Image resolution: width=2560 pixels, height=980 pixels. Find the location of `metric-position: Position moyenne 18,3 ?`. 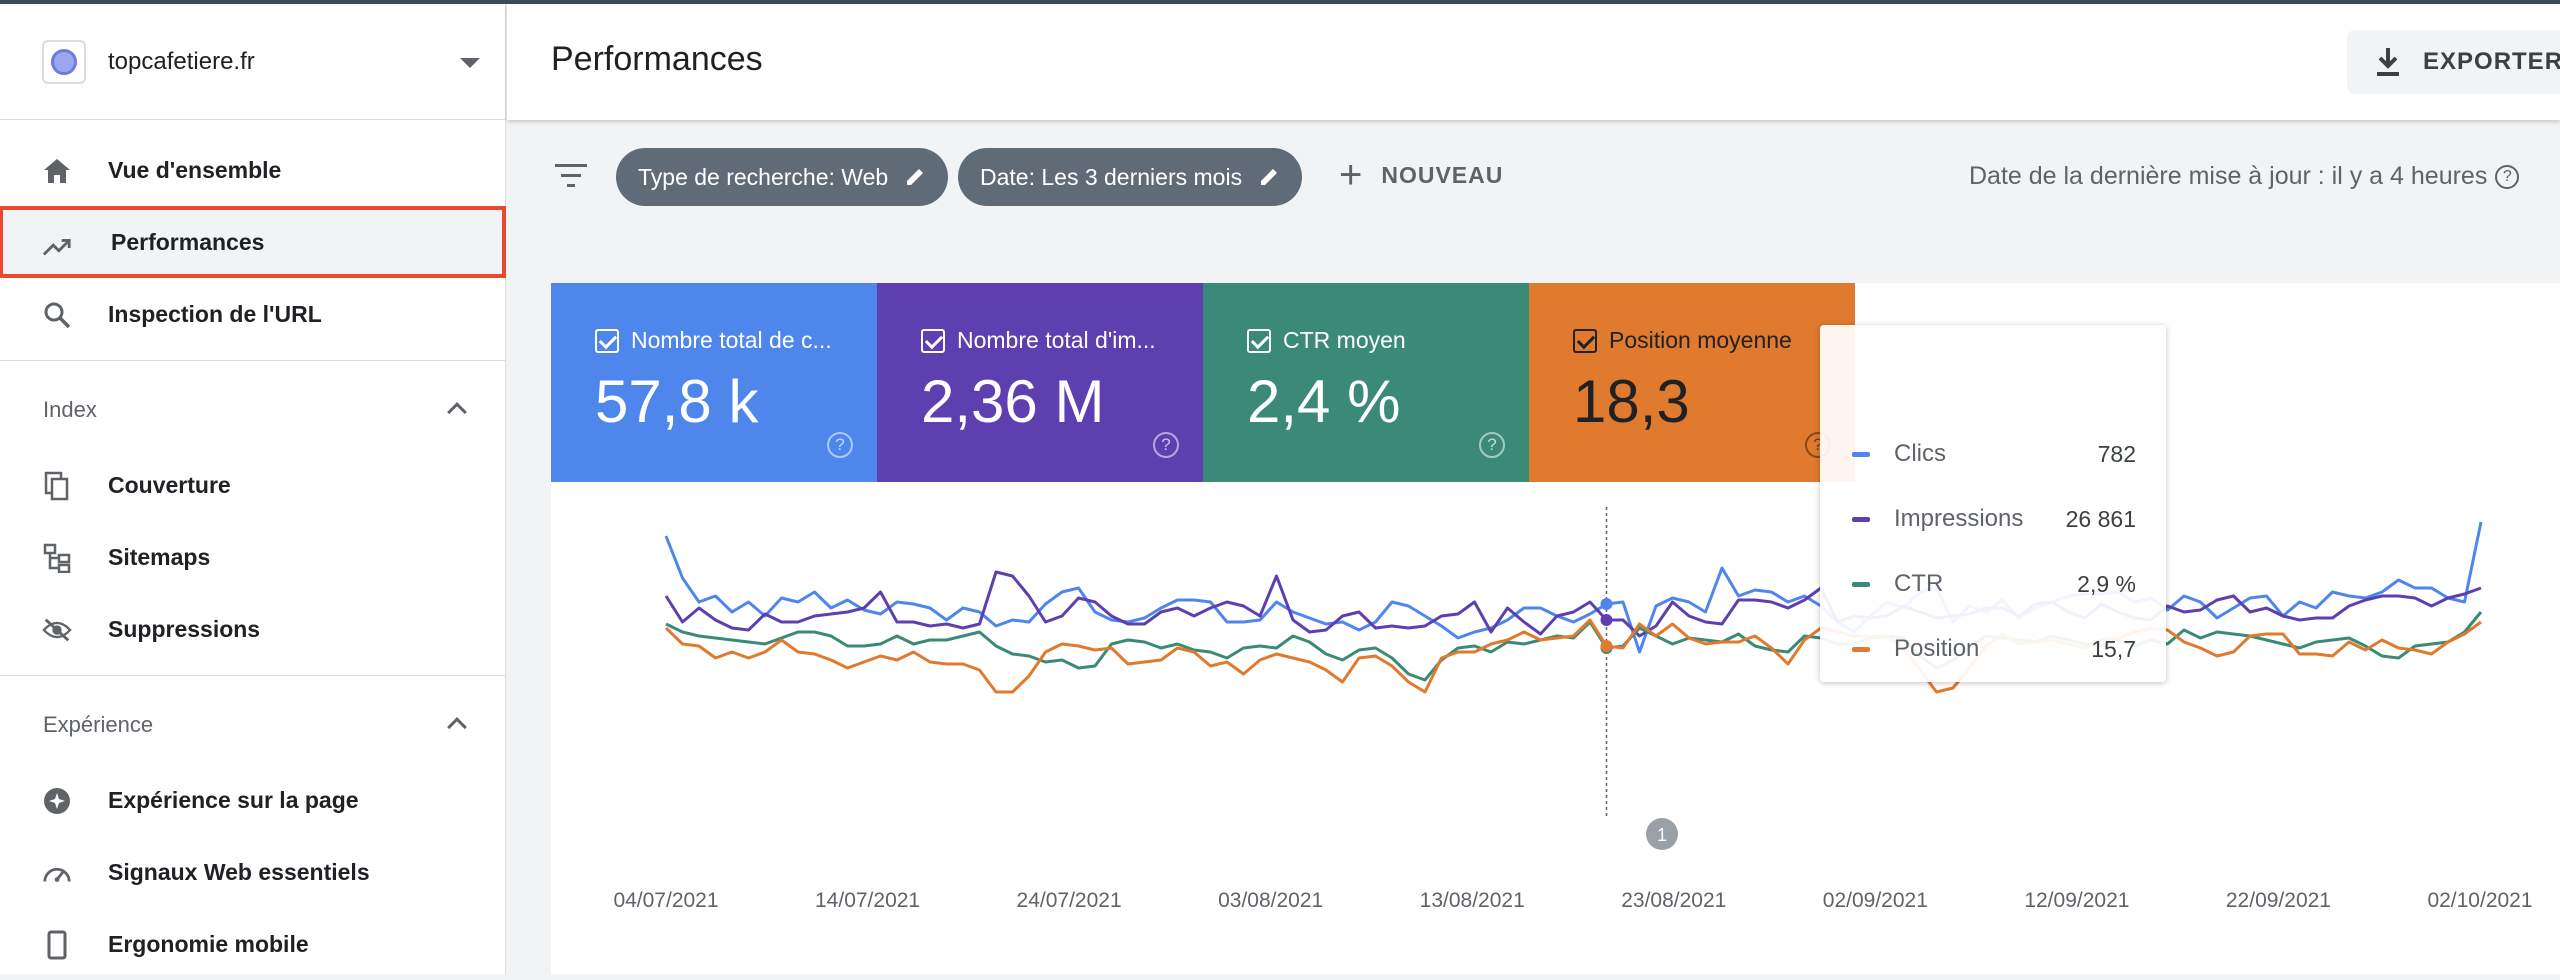

metric-position: Position moyenne 18,3 ? is located at coordinates (1692, 382).